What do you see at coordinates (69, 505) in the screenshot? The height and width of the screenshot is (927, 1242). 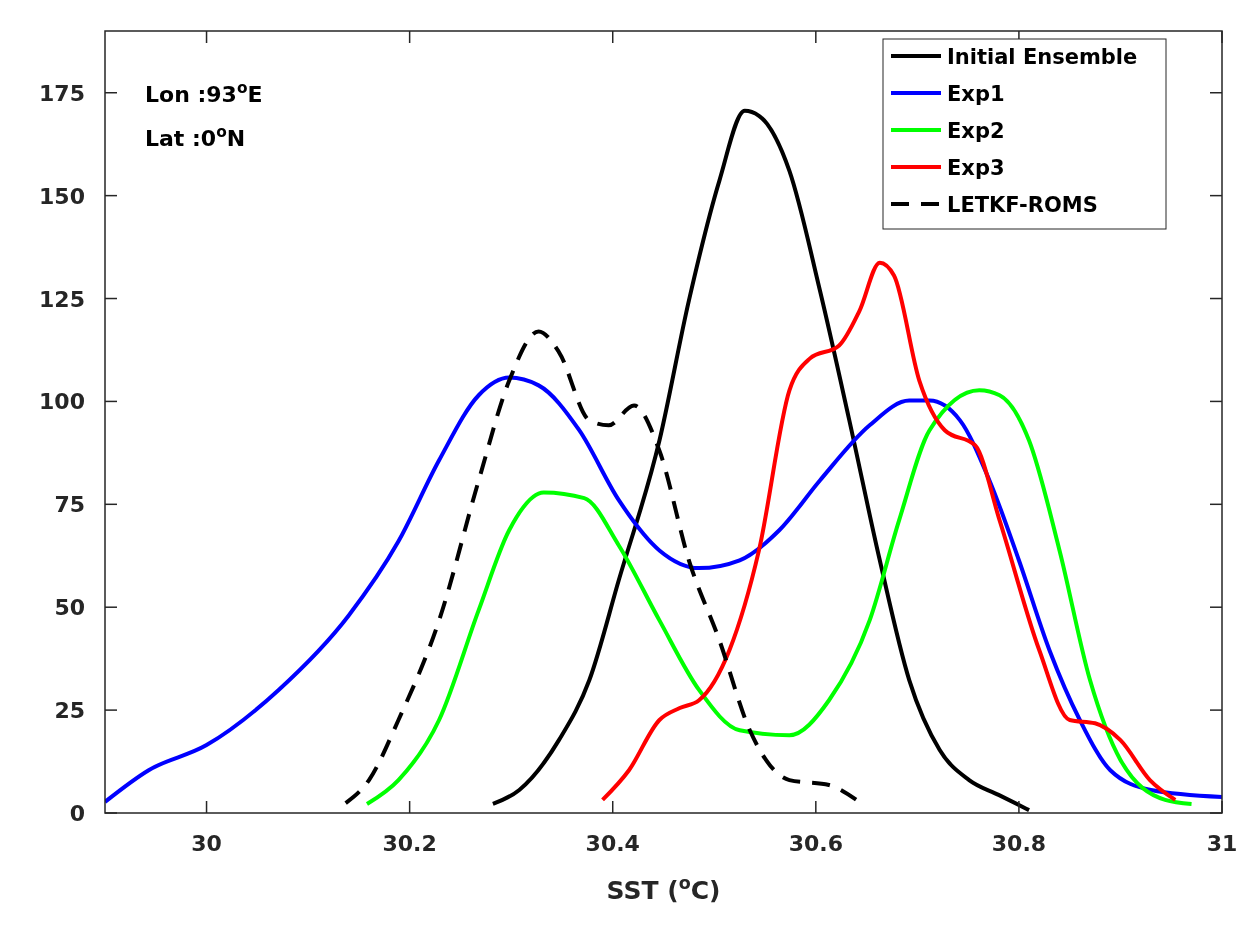 I see `y-tick-label: 75` at bounding box center [69, 505].